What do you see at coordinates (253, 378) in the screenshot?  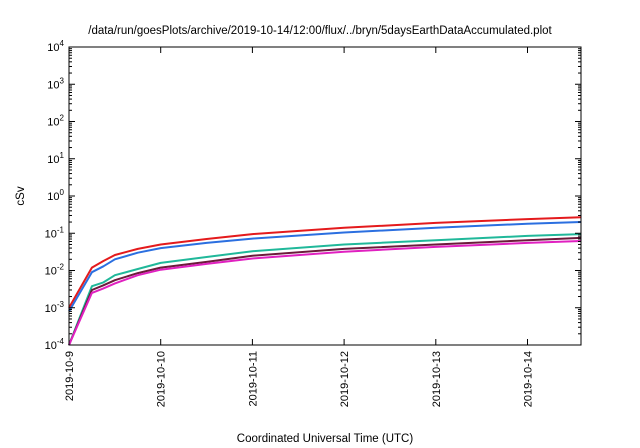 I see `x-tick-label: 2019-10-11` at bounding box center [253, 378].